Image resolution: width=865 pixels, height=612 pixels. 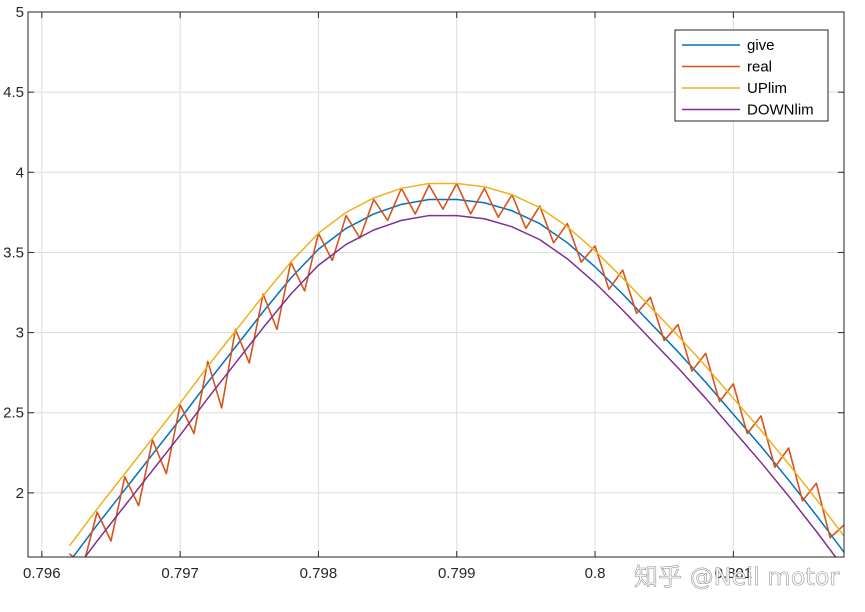 I want to click on legend: give real UPlim DOWNlim, so click(x=751, y=75).